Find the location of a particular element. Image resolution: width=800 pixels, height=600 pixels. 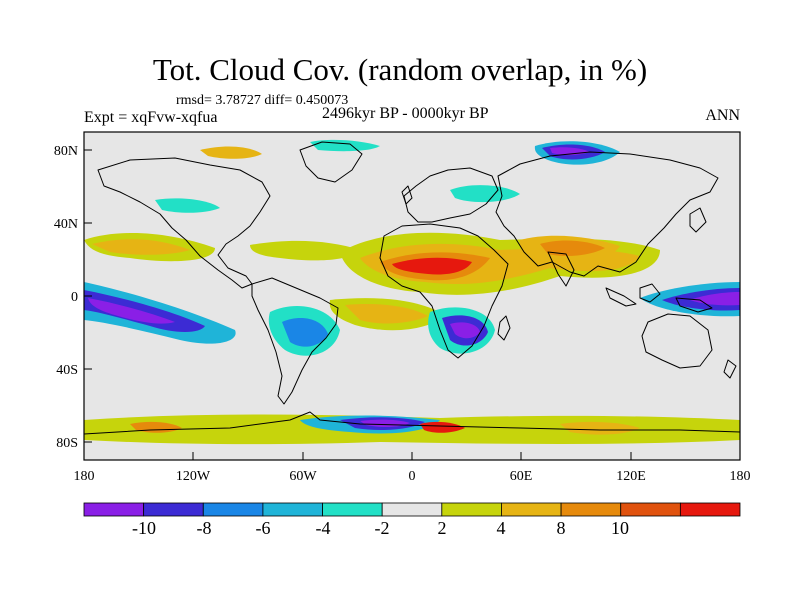

asia-coast is located at coordinates (607, 214).